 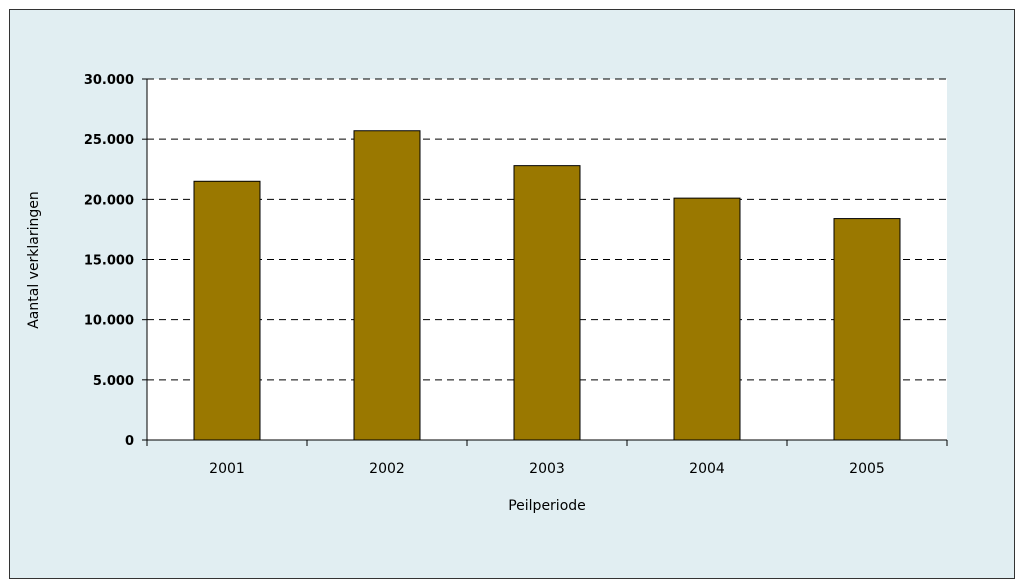 I want to click on y-tick-label: 30.000, so click(x=109, y=80).